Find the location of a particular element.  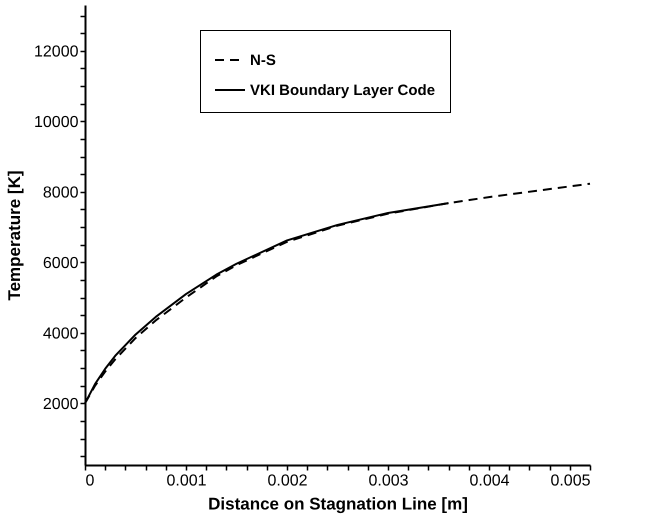

legend-label: N-S is located at coordinates (263, 60).